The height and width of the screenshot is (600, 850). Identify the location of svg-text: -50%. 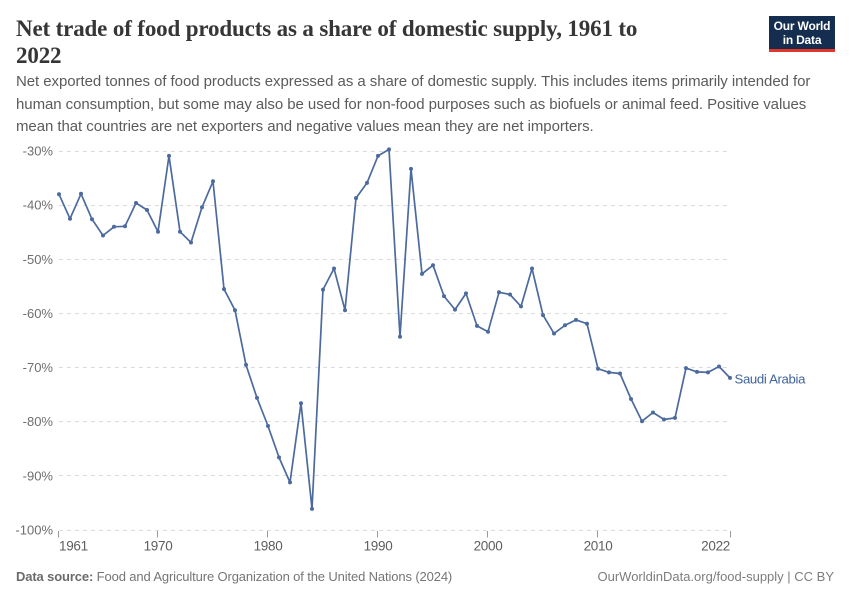
(38, 259).